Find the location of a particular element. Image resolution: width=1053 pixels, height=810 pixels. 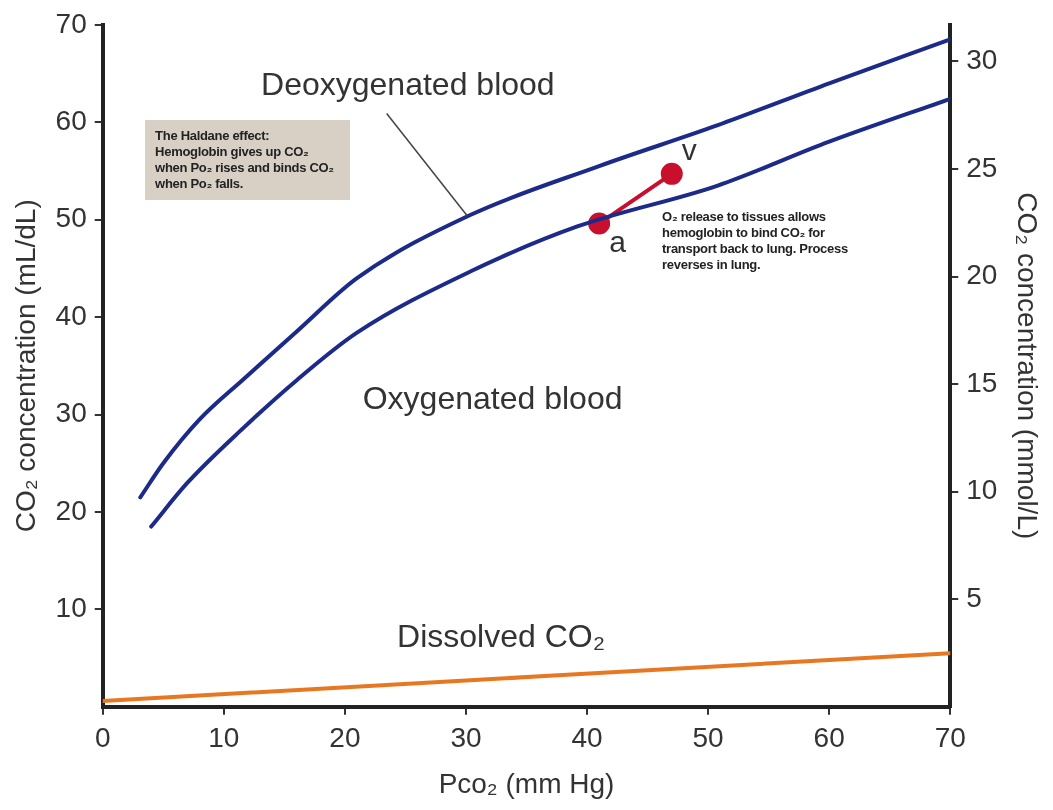

series-label: Oxygenated blood is located at coordinates (492, 397).